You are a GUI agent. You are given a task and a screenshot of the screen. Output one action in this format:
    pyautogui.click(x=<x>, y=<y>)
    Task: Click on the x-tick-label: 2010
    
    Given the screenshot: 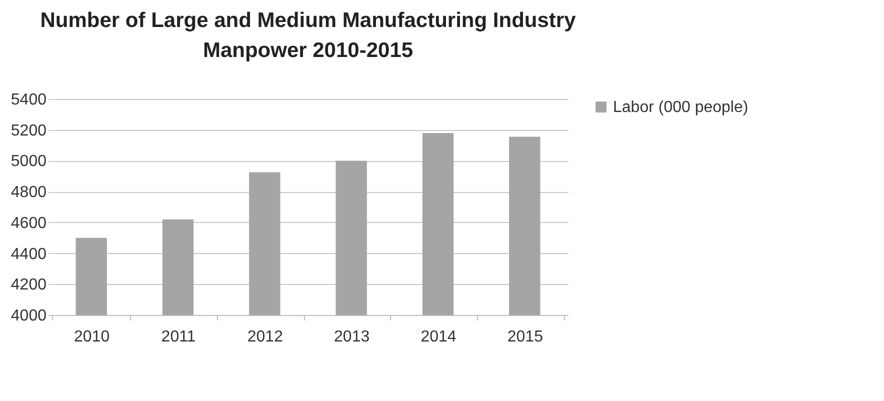 What is the action you would take?
    pyautogui.click(x=92, y=337)
    